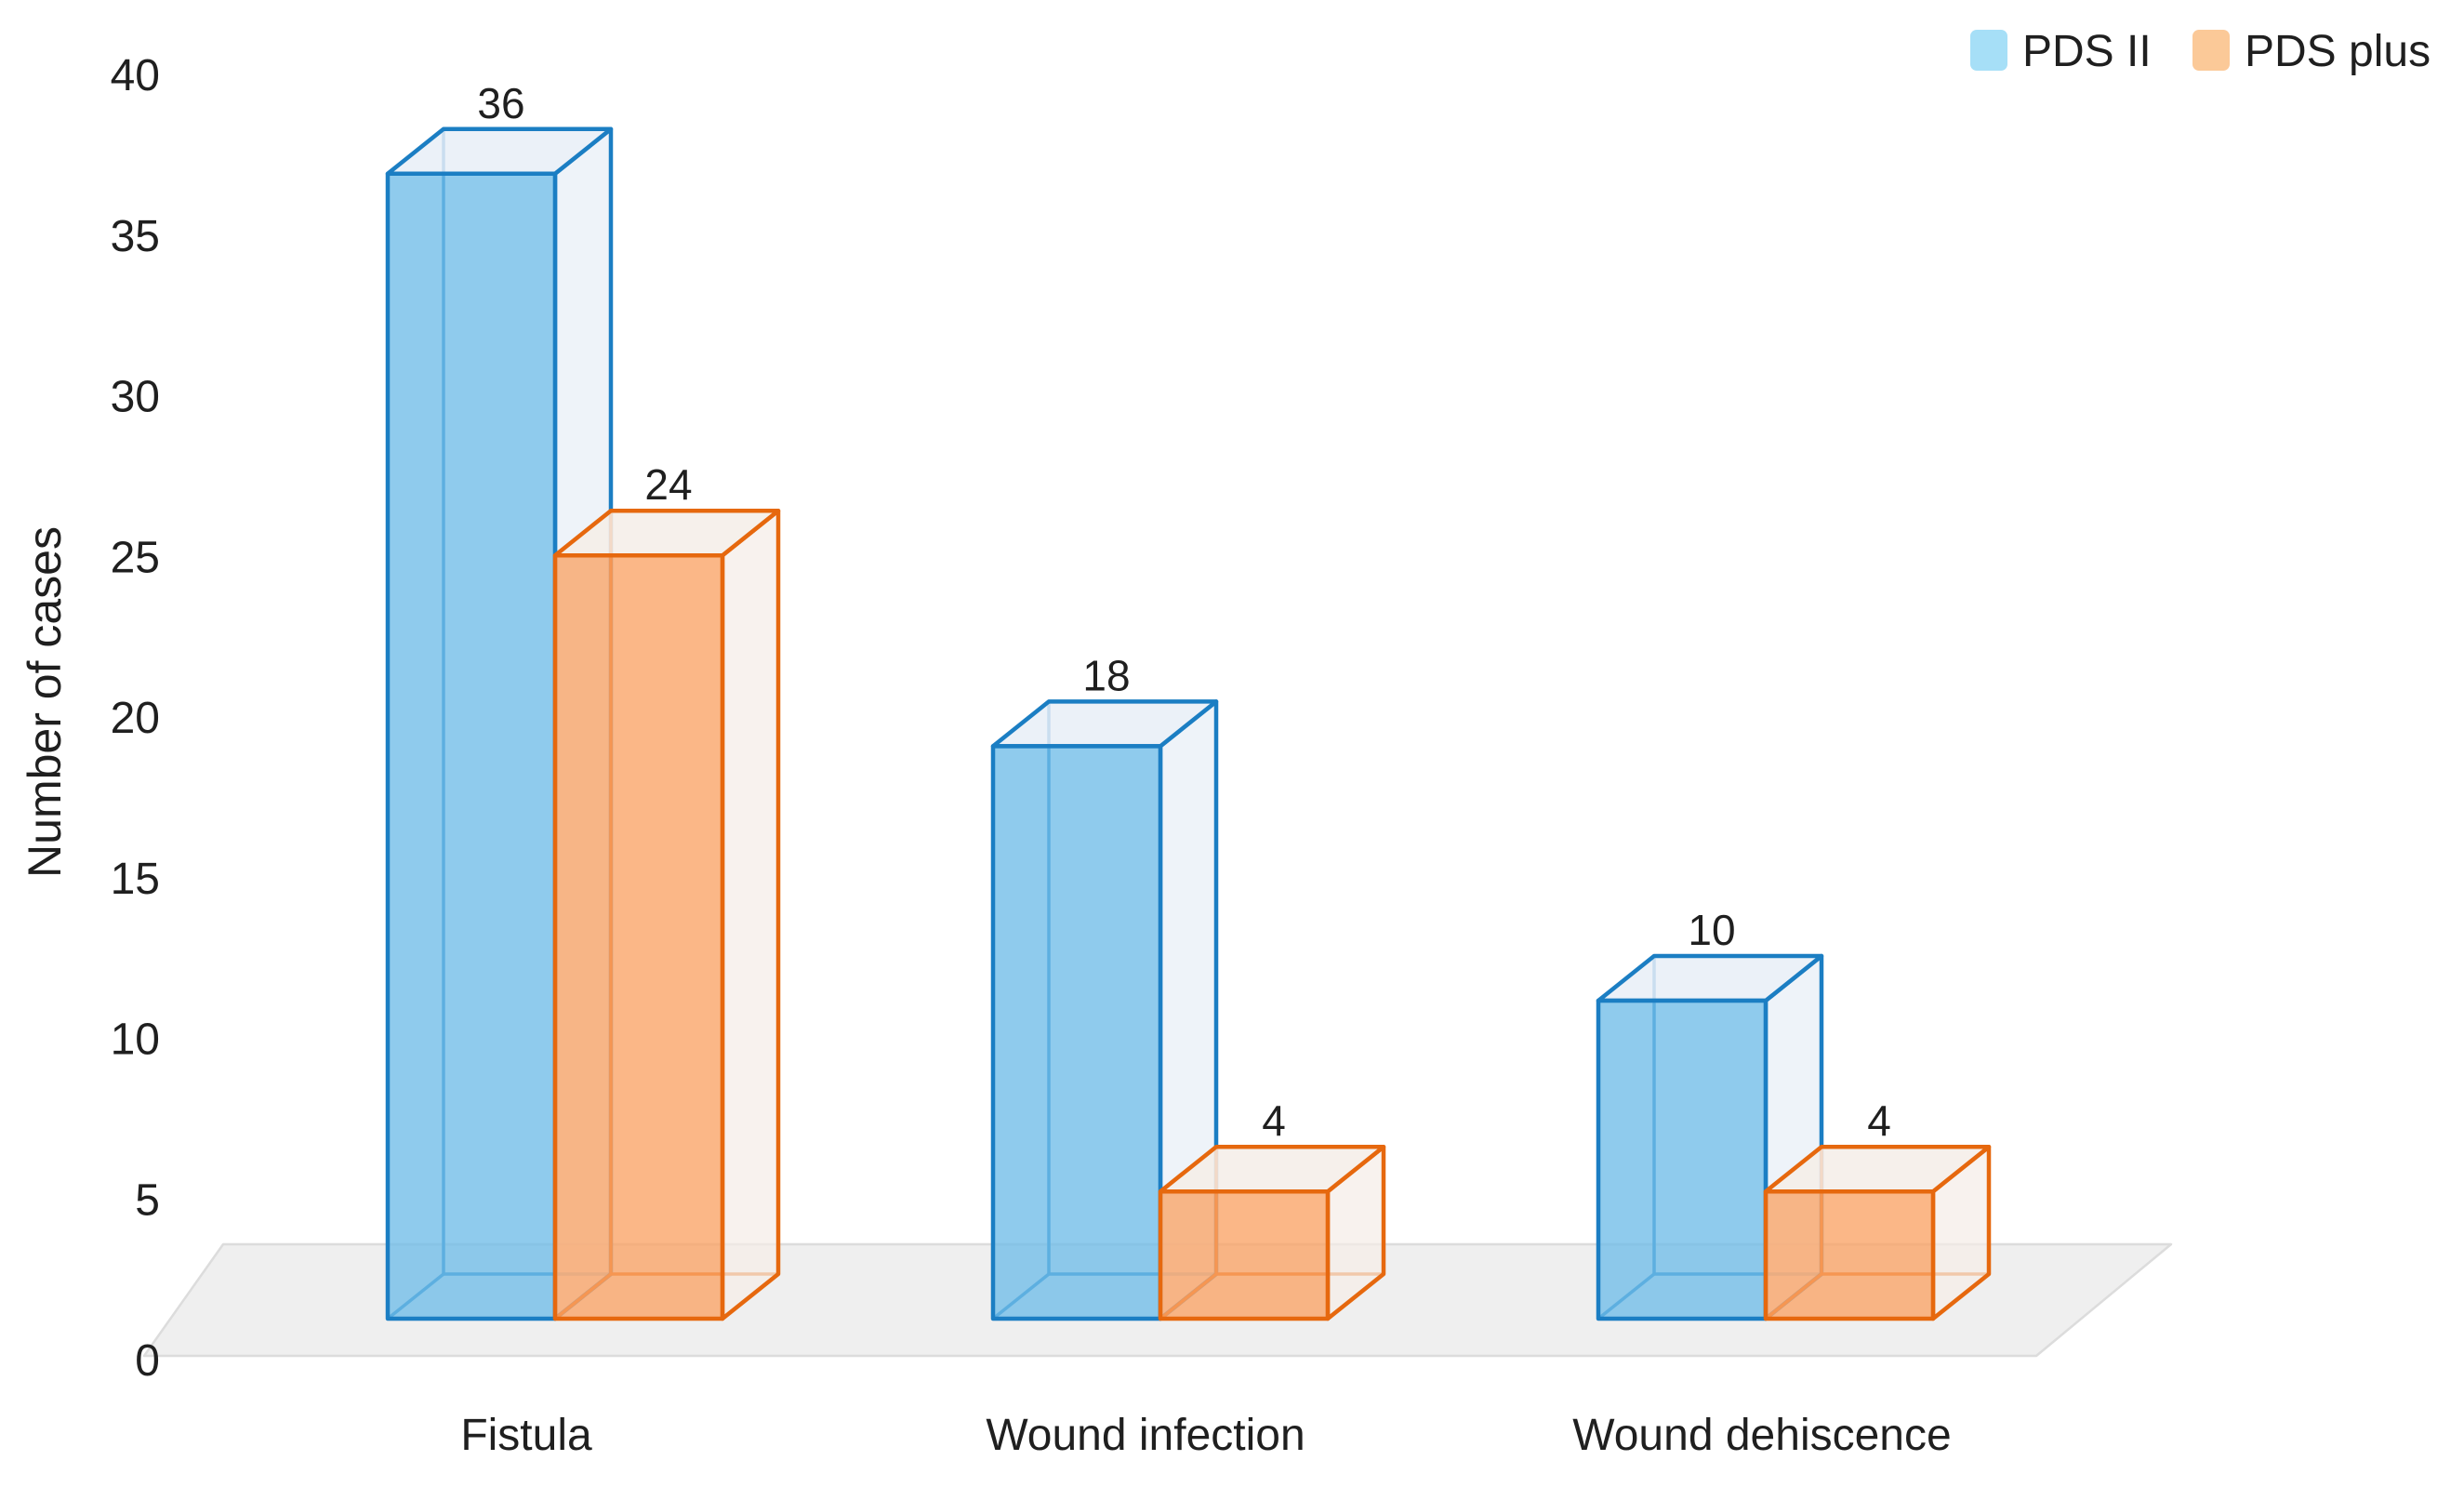 The image size is (2464, 1487). Describe the element at coordinates (1274, 1120) in the screenshot. I see `data-label-pds-plus-wound-infection: 4` at that location.